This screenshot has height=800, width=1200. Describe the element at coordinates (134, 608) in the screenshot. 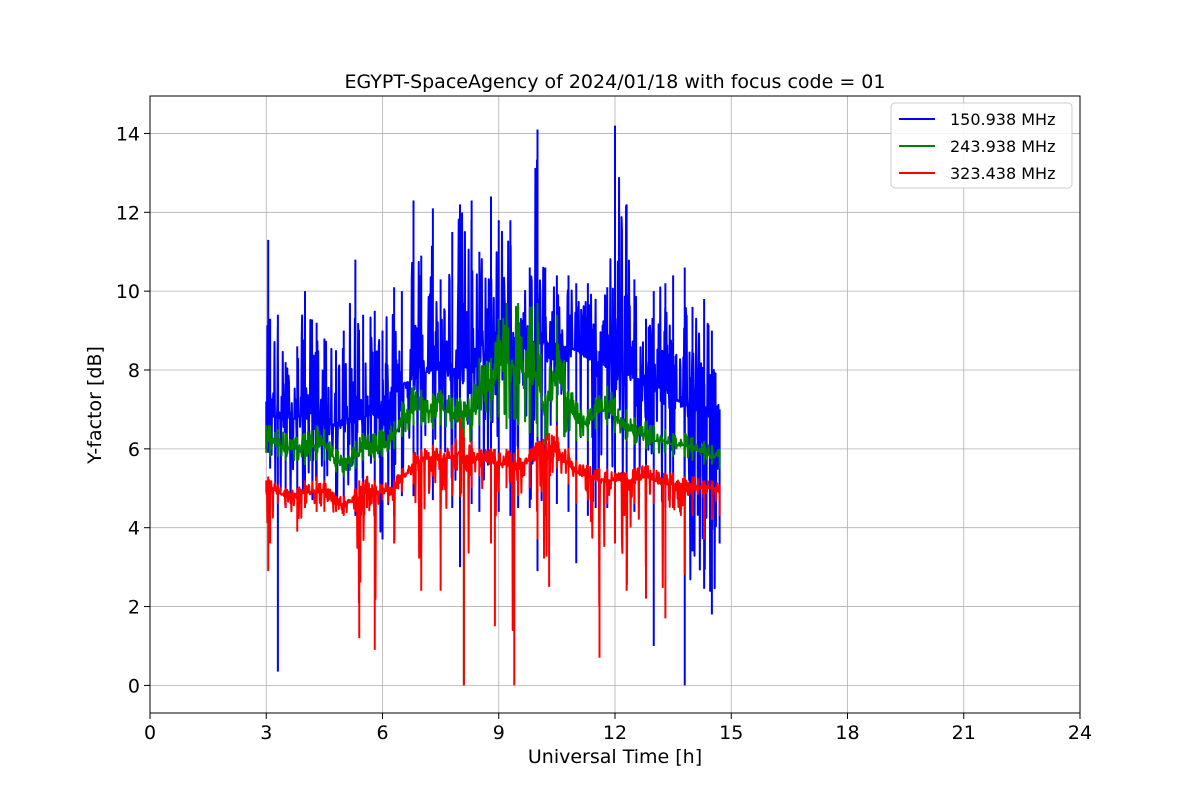

I see `y-tick-label: 2` at that location.